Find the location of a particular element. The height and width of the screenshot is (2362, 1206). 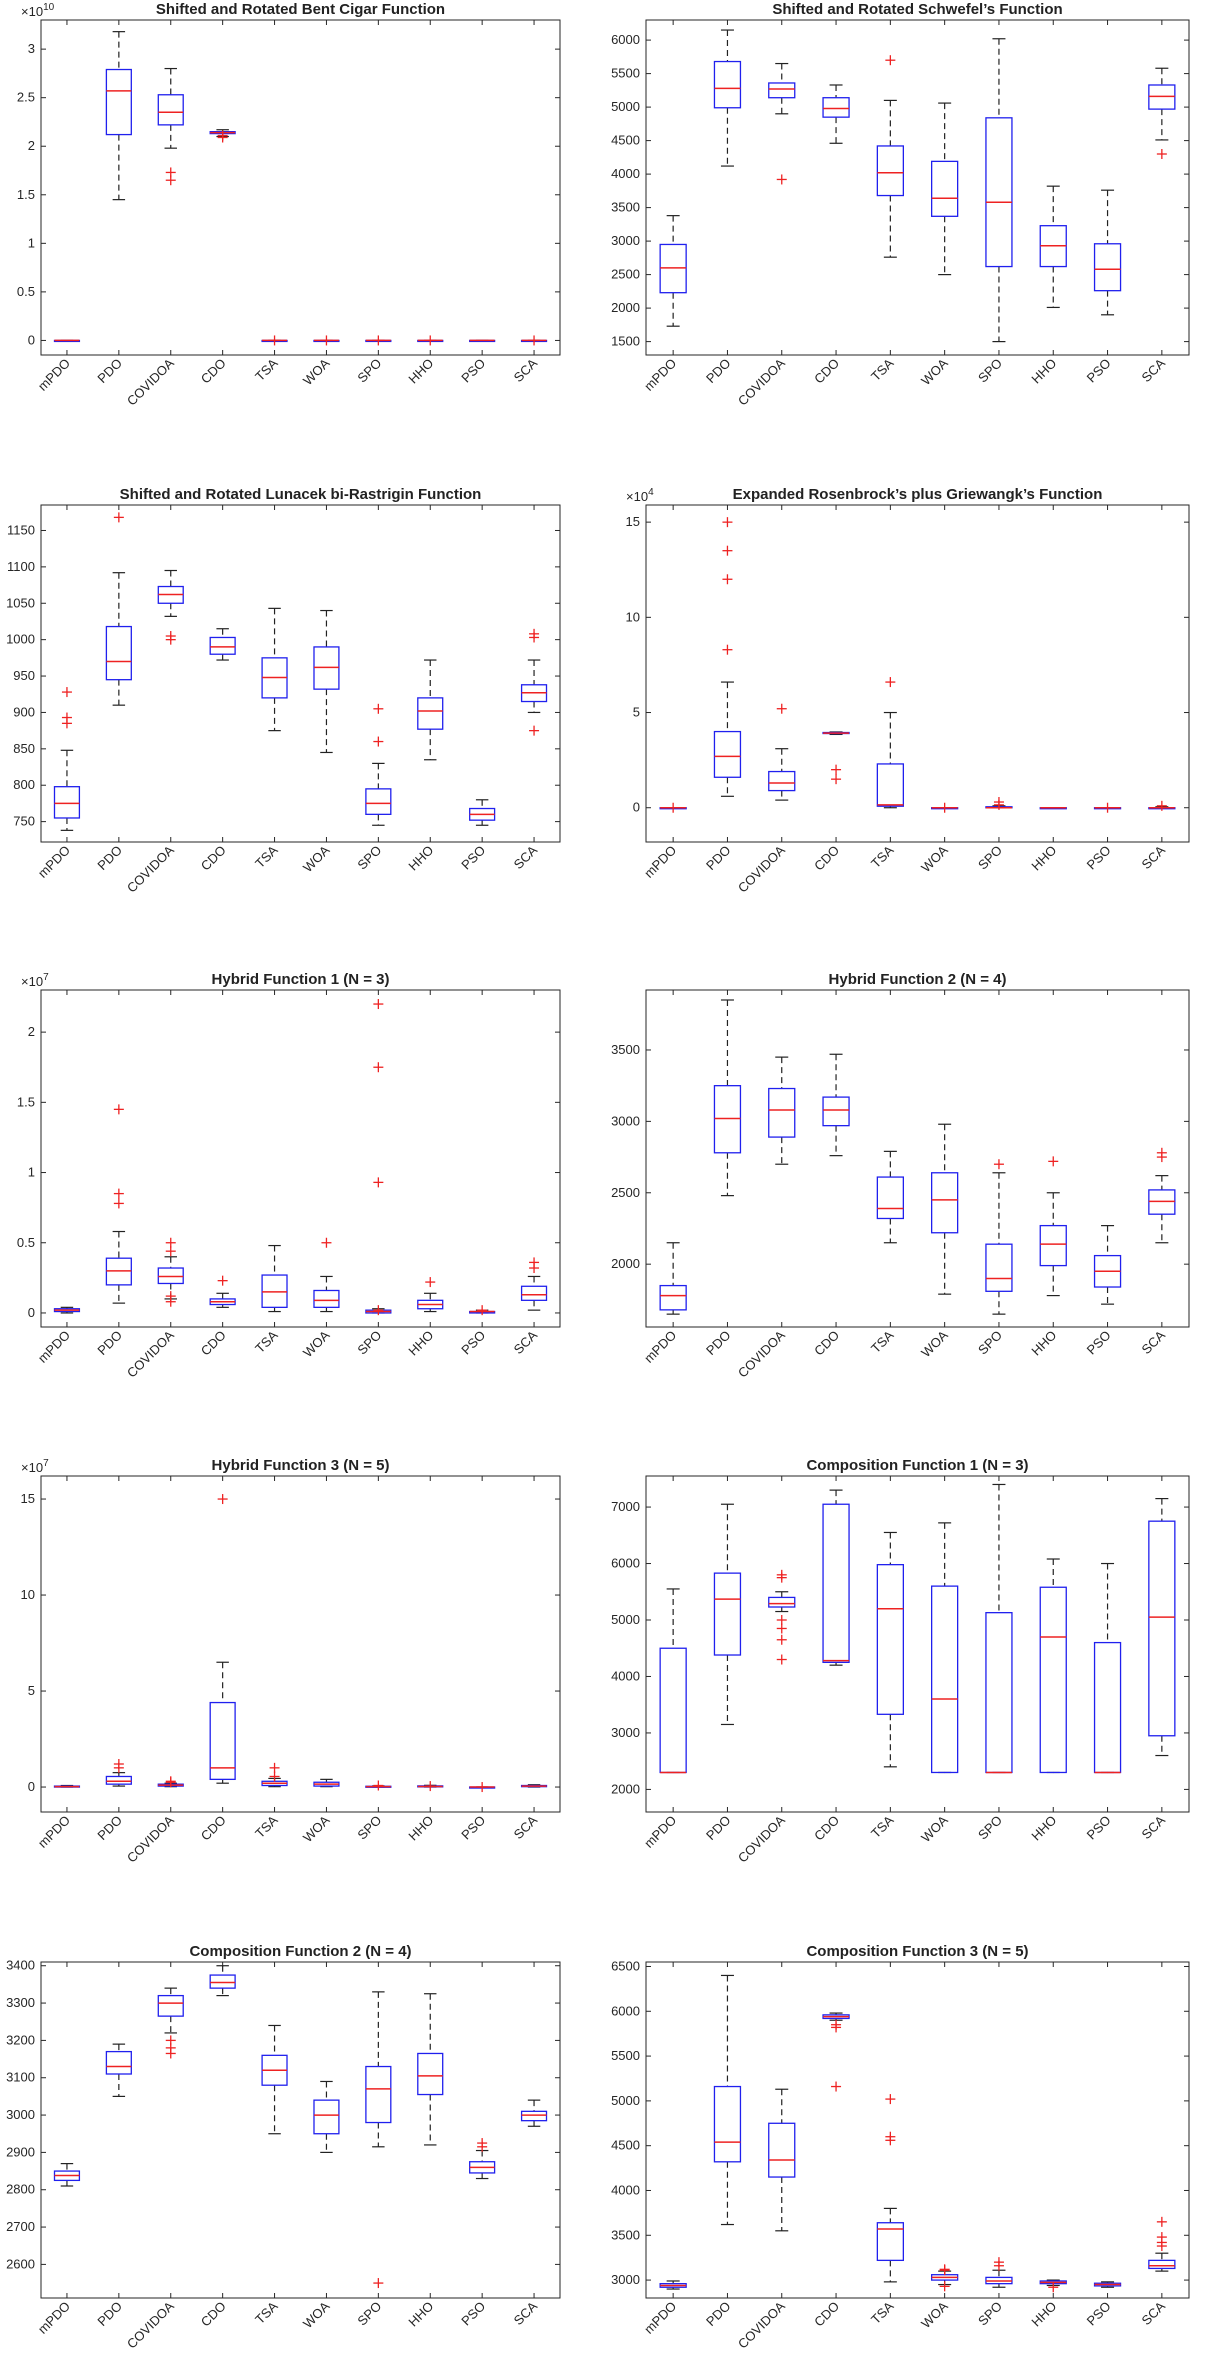

y-tick-label: 2500 is located at coordinates (625, 274).